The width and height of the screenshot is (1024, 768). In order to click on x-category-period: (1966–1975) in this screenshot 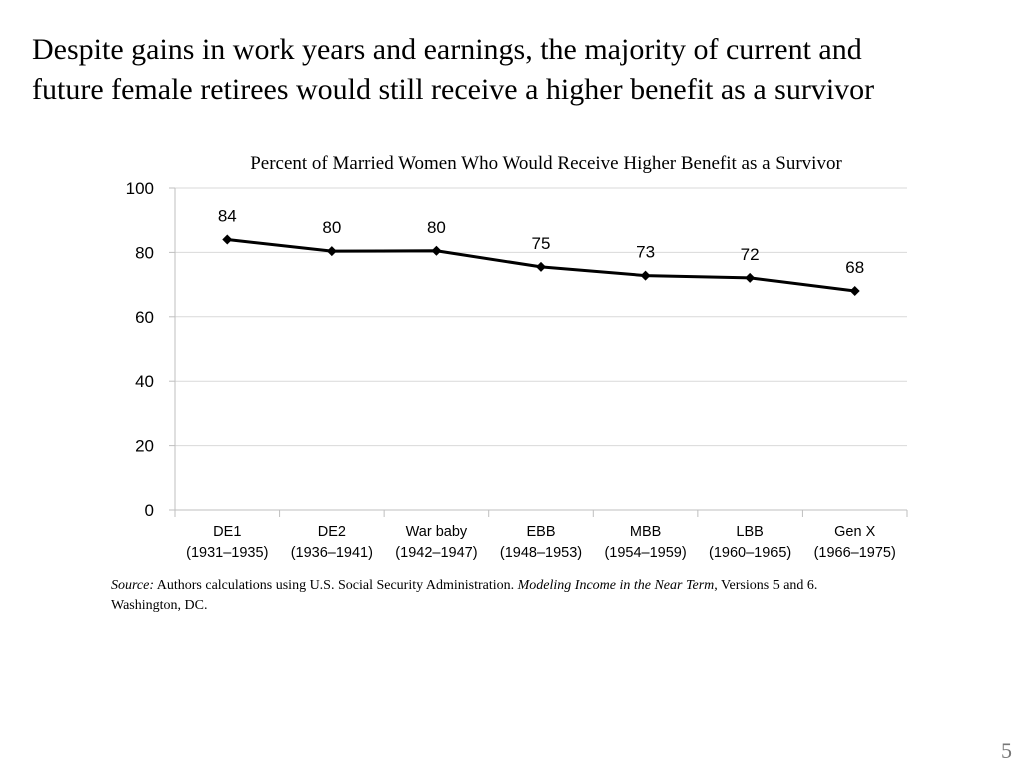, I will do `click(855, 553)`.